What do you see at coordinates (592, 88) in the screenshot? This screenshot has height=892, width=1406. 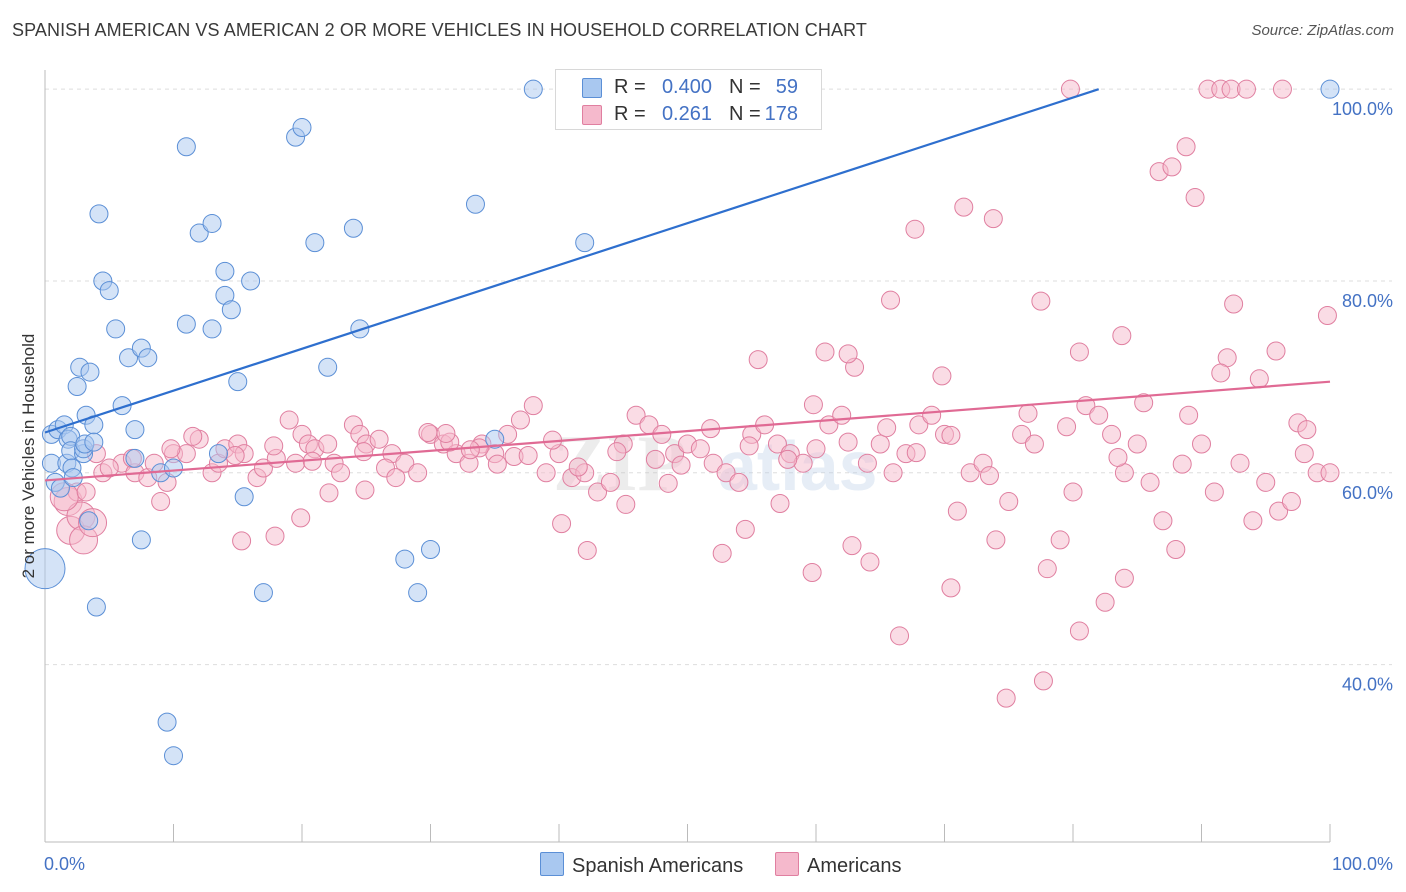 I see `legend-swatch-blue` at bounding box center [592, 88].